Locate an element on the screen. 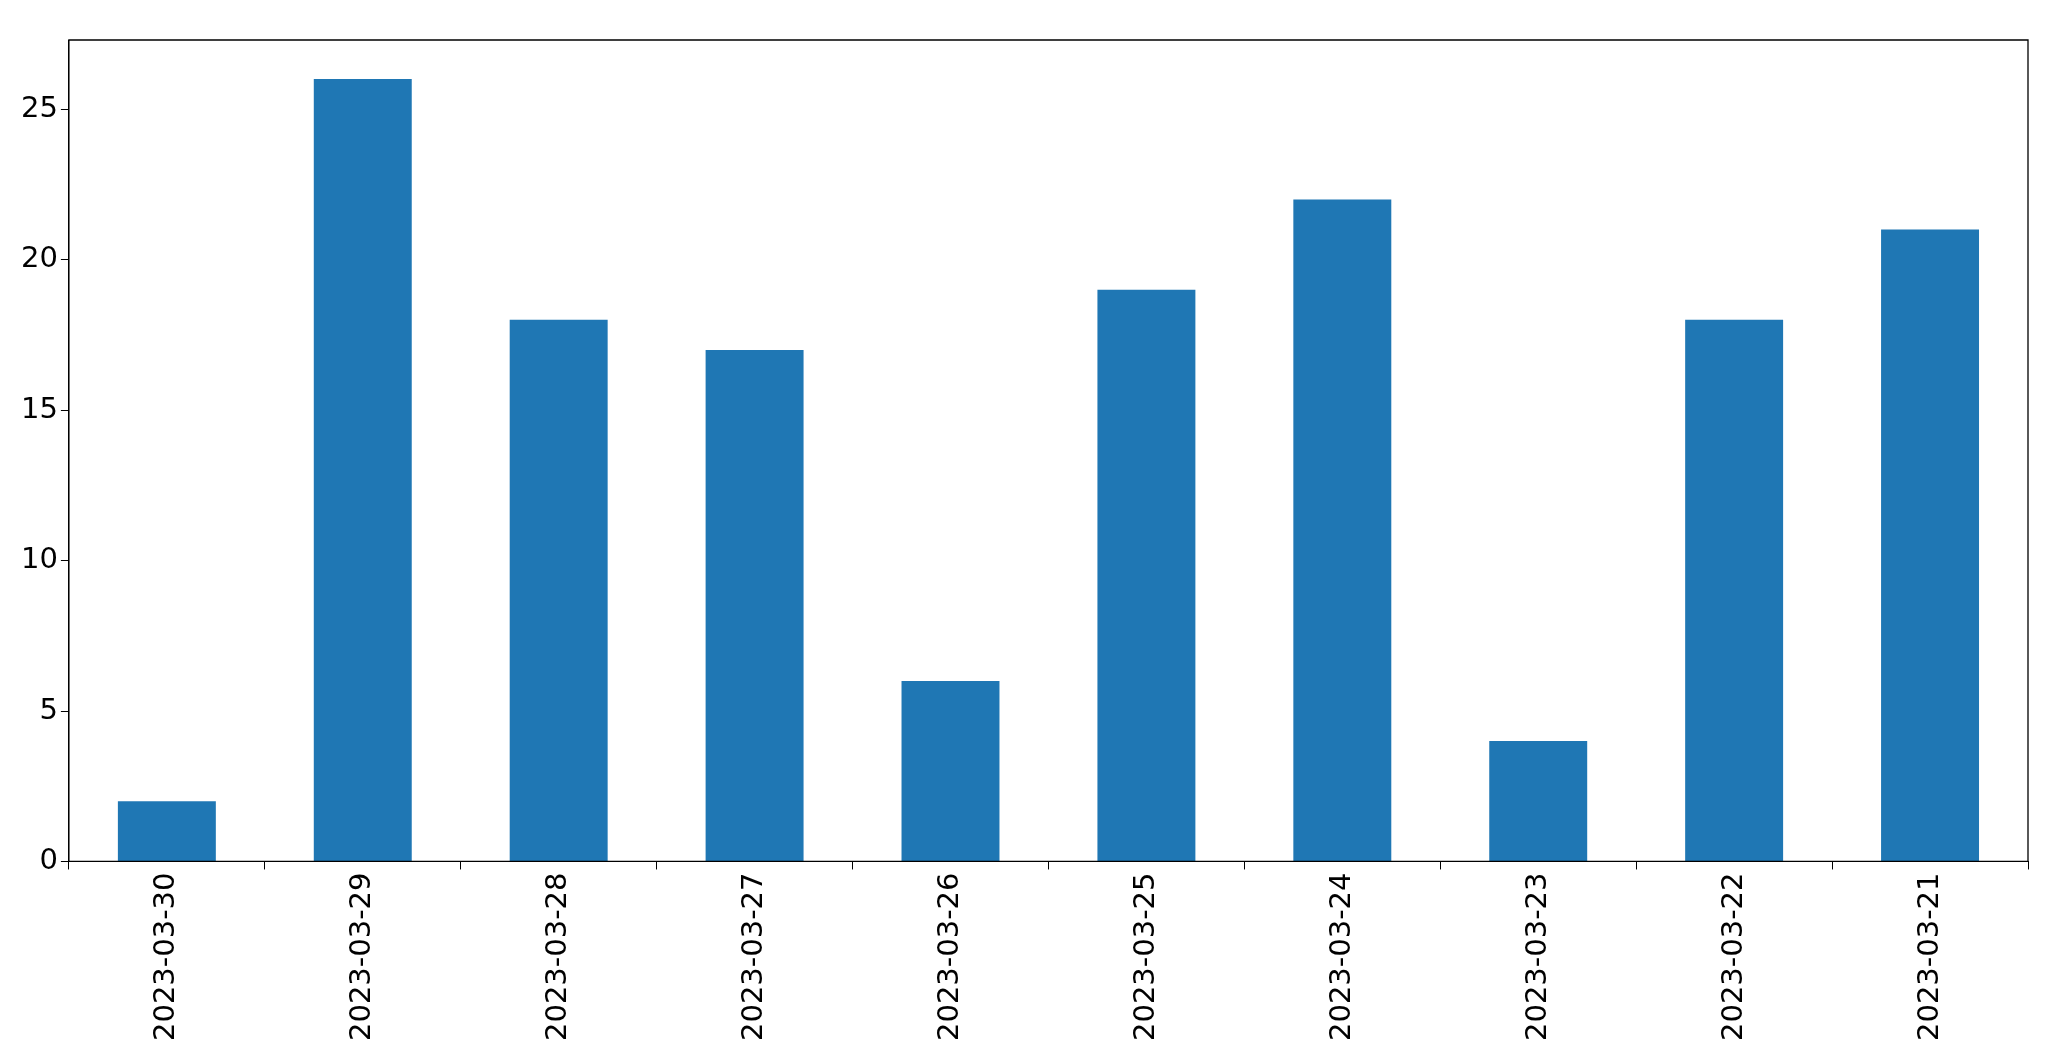 Image resolution: width=2071 pixels, height=1061 pixels. y-tick-label: 10 is located at coordinates (39, 558).